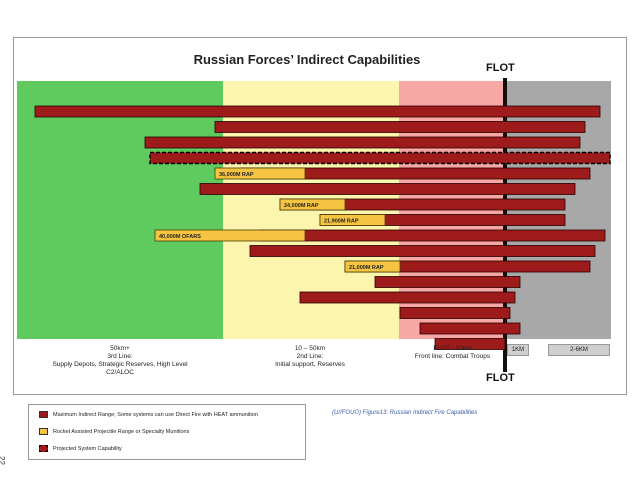  I want to click on band-range: 50km+, so click(120, 348).